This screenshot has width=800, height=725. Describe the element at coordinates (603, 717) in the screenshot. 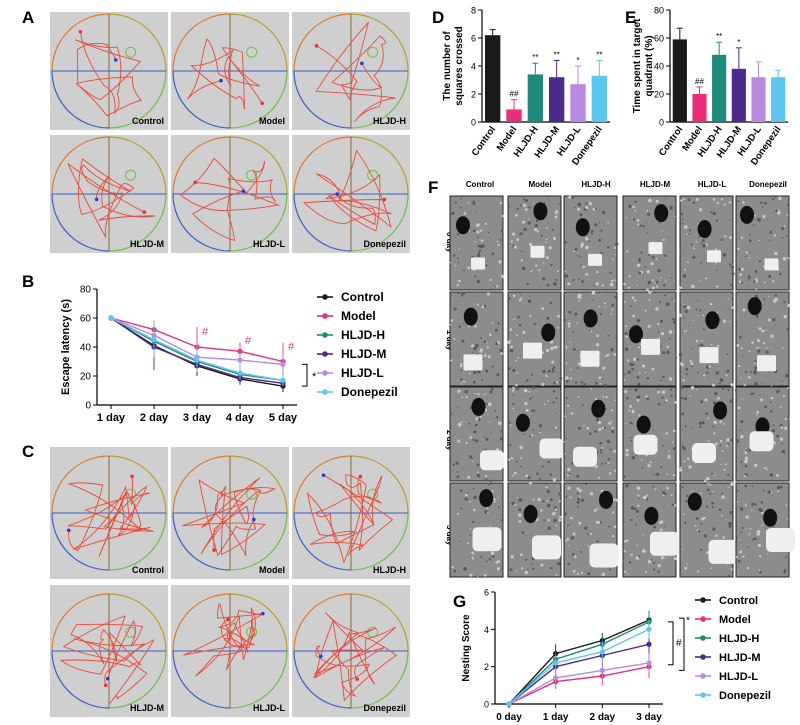

I see `x-tick-label: 2 day` at that location.